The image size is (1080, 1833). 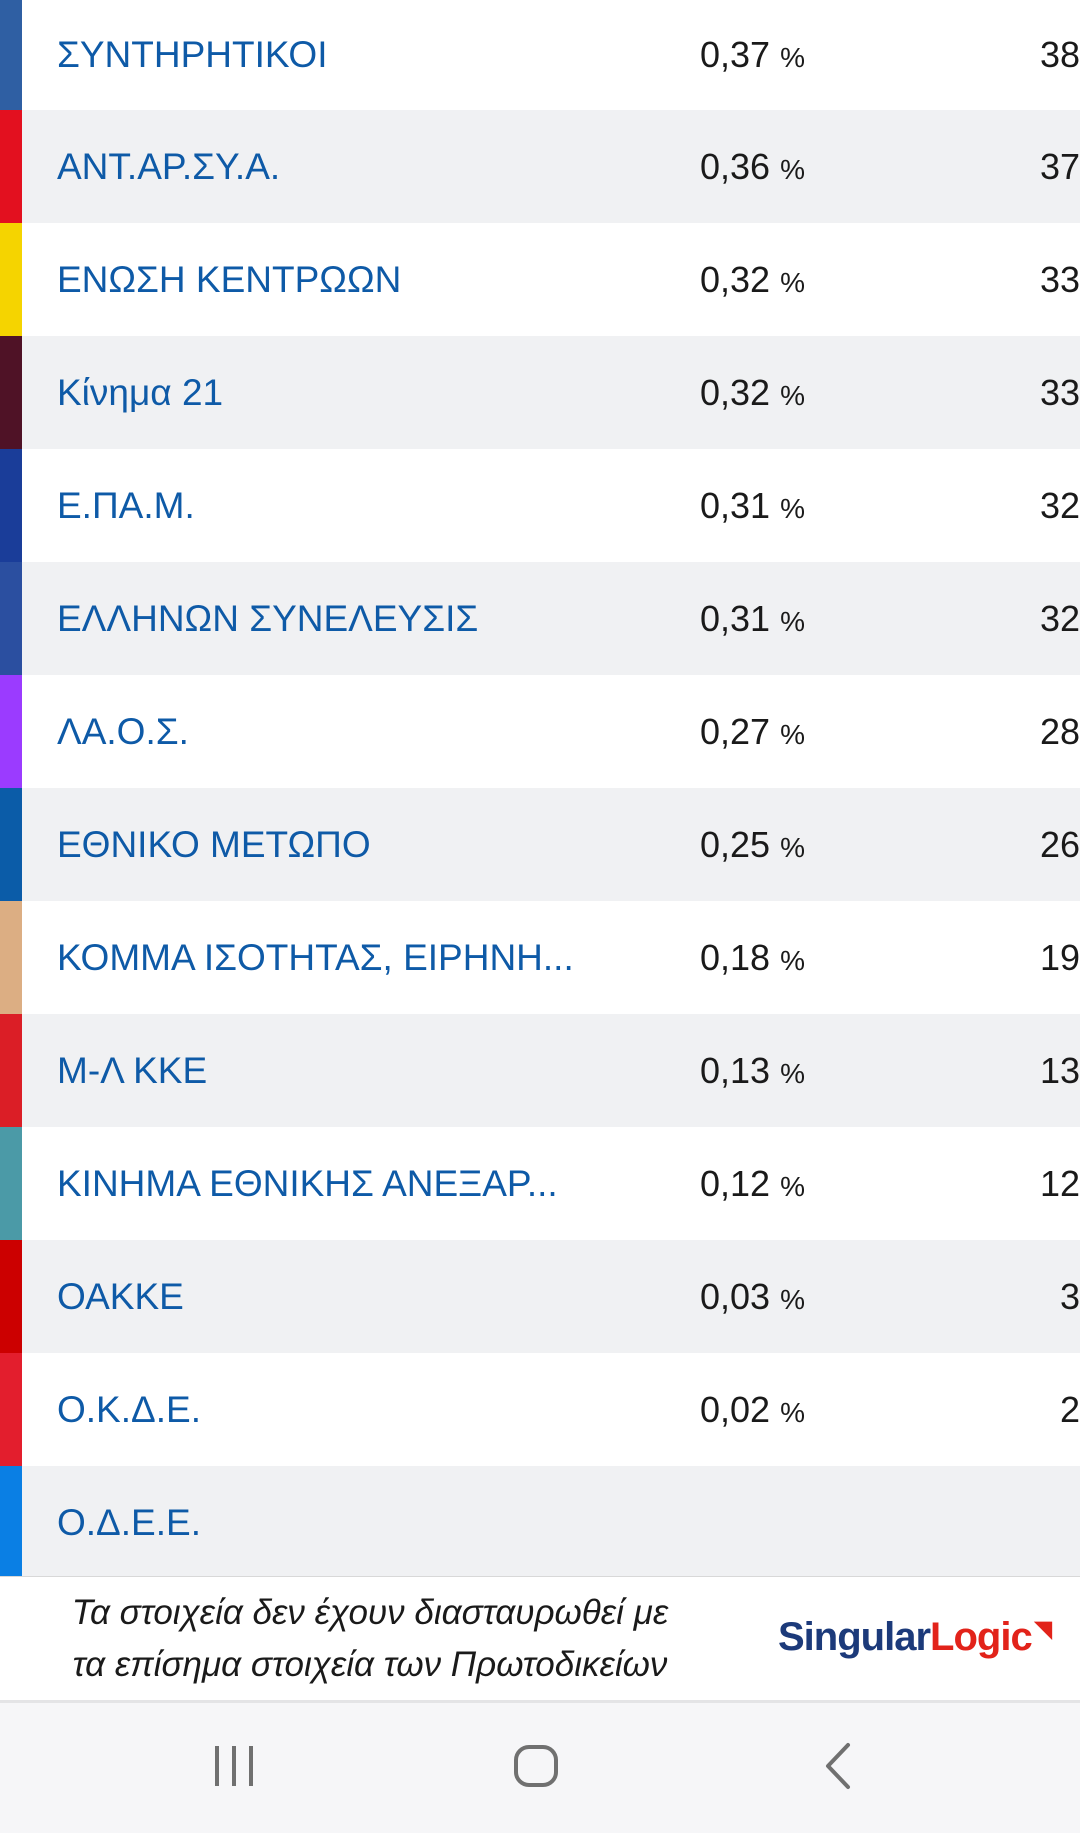 I want to click on party-name: Μ-Λ ΚΚΕ, so click(x=132, y=1070).